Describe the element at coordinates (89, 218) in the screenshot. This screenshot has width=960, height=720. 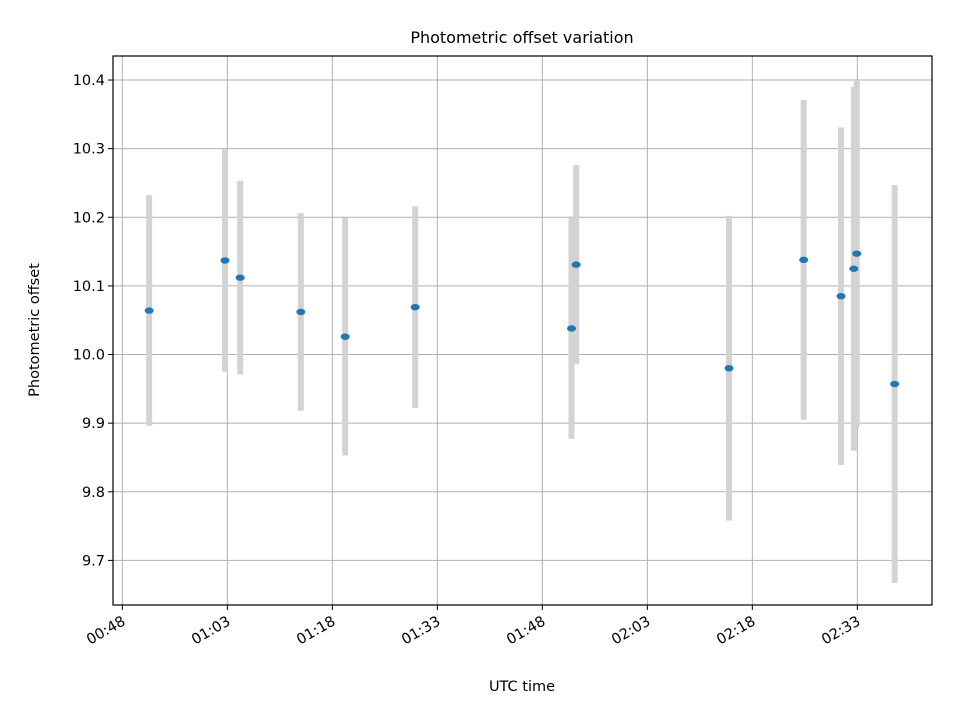
I see `y-tick-label: 10.2` at that location.